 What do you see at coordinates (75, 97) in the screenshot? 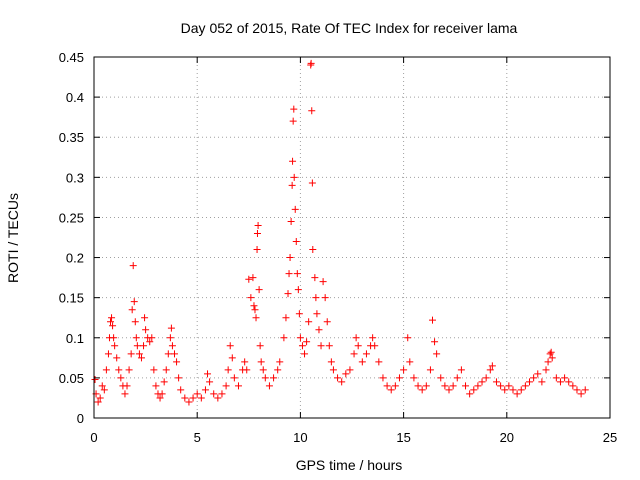
I see `y-tick-label: 0.4` at bounding box center [75, 97].